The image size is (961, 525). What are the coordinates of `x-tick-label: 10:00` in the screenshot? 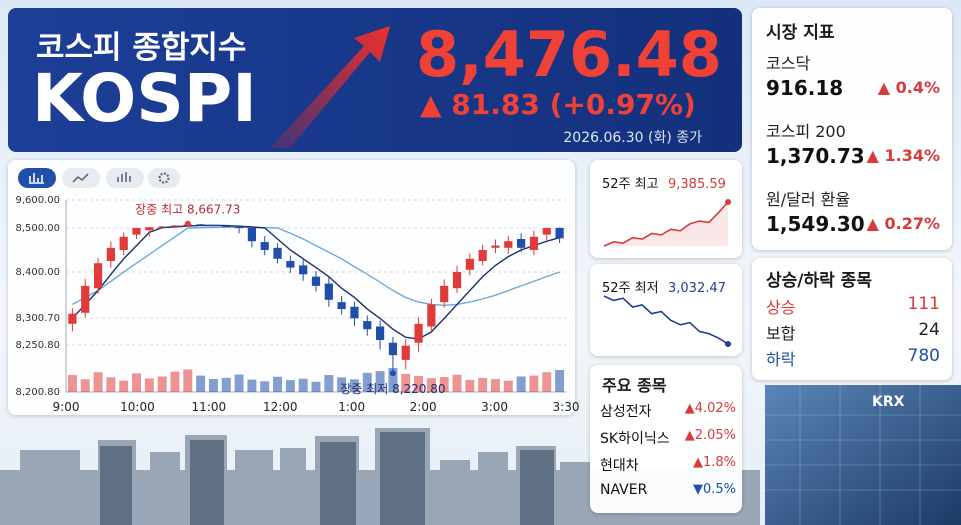 It's located at (137, 407).